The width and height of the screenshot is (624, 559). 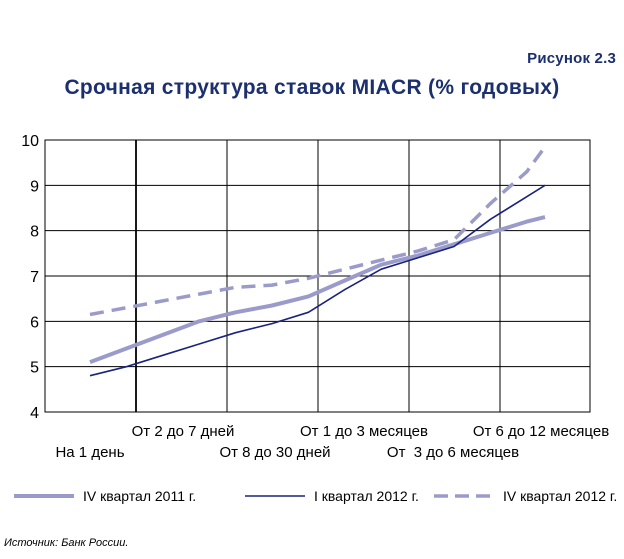 What do you see at coordinates (34, 322) in the screenshot?
I see `y-tick-label: 6` at bounding box center [34, 322].